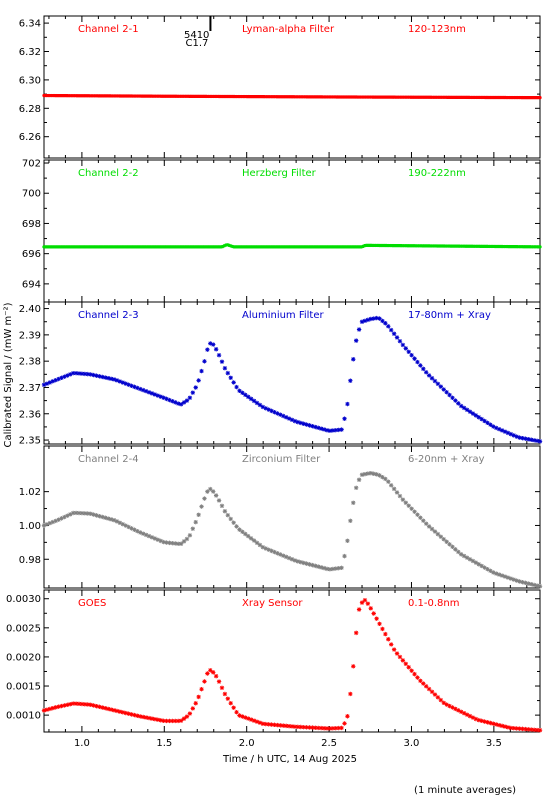 The height and width of the screenshot is (800, 550). Describe the element at coordinates (30, 335) in the screenshot. I see `y-tick-label: 2.39` at that location.